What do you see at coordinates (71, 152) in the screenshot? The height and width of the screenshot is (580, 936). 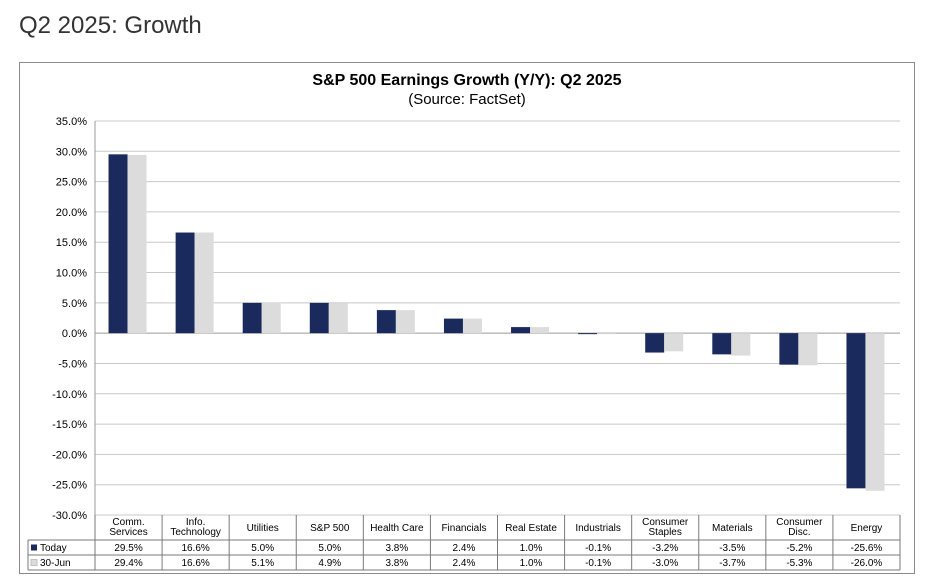 I see `y-tick-label: 30.0%` at bounding box center [71, 152].